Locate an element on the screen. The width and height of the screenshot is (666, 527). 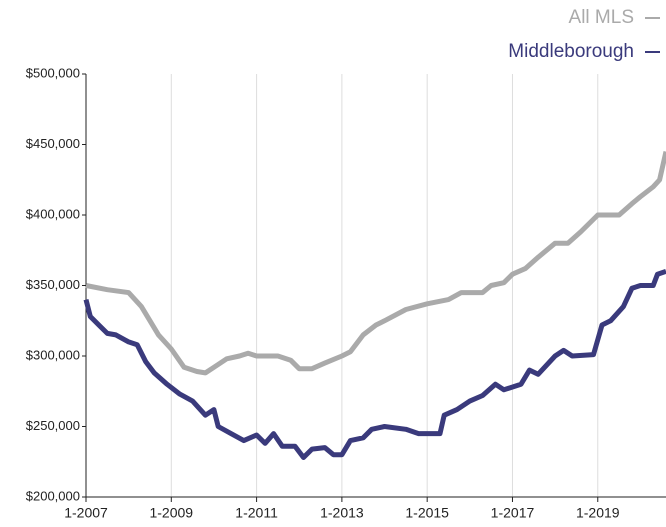
legend-label: All MLS is located at coordinates (601, 17).